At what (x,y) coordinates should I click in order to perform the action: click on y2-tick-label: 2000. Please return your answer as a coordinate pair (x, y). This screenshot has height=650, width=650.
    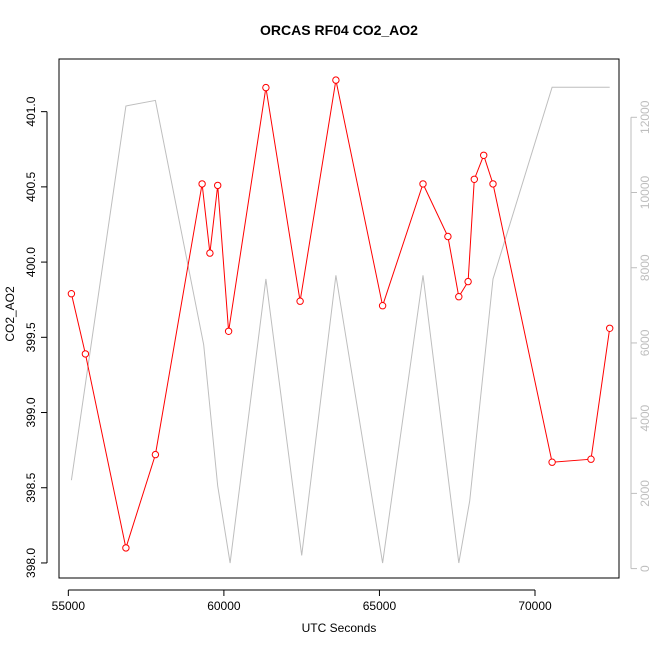
    Looking at the image, I should click on (644, 493).